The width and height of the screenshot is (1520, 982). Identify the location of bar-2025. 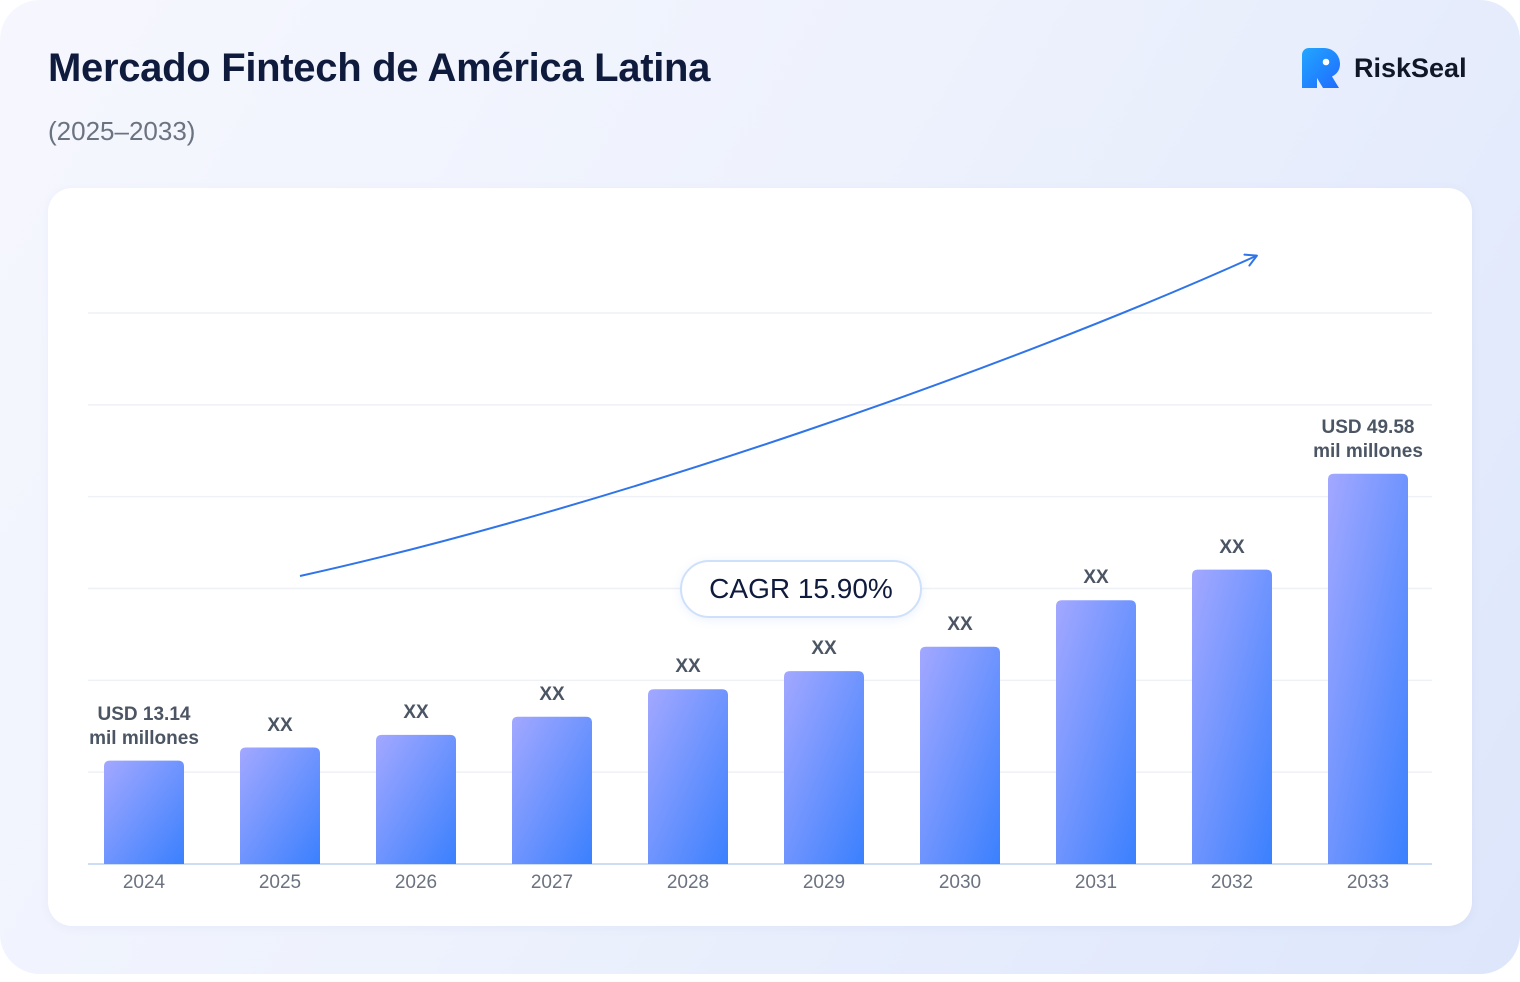
(280, 805).